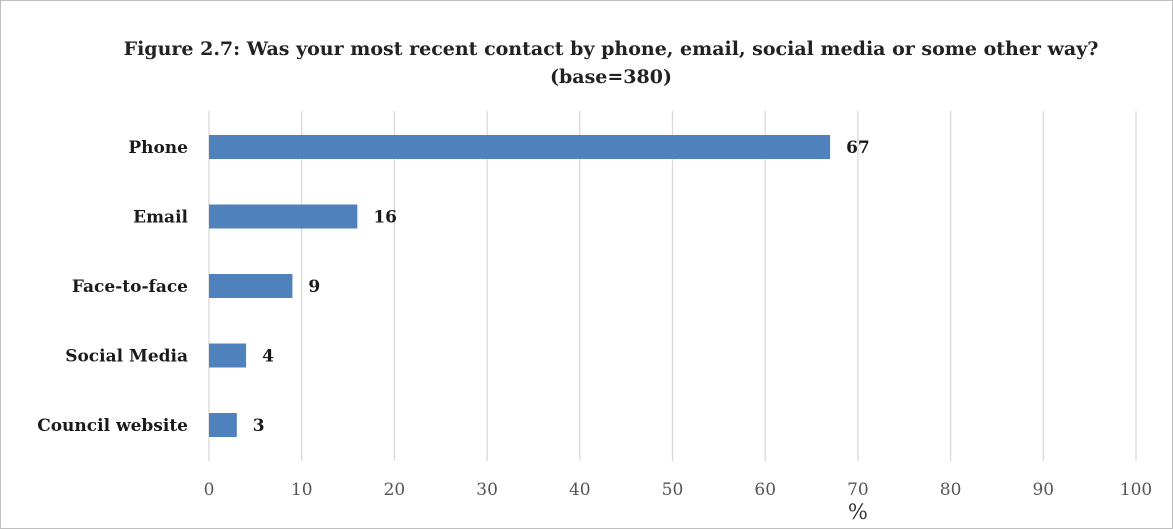  What do you see at coordinates (283, 216) in the screenshot?
I see `bar-email` at bounding box center [283, 216].